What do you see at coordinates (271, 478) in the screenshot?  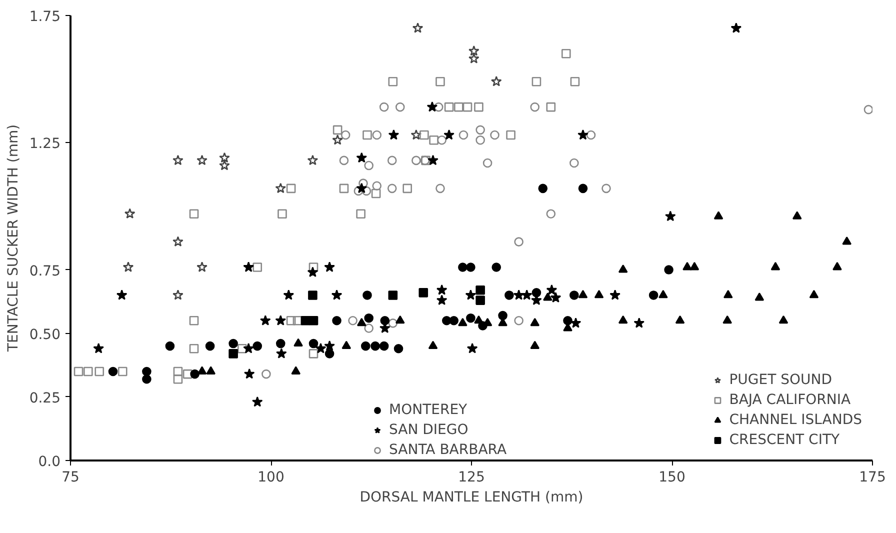 I see `x-tick-label: 100` at bounding box center [271, 478].